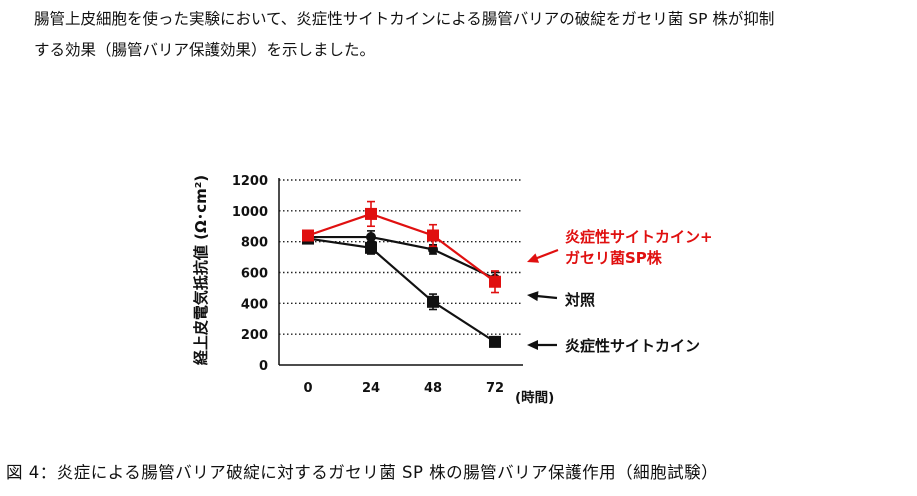 This screenshot has height=496, width=917. Describe the element at coordinates (250, 181) in the screenshot. I see `y-tick-label: 1200` at that location.